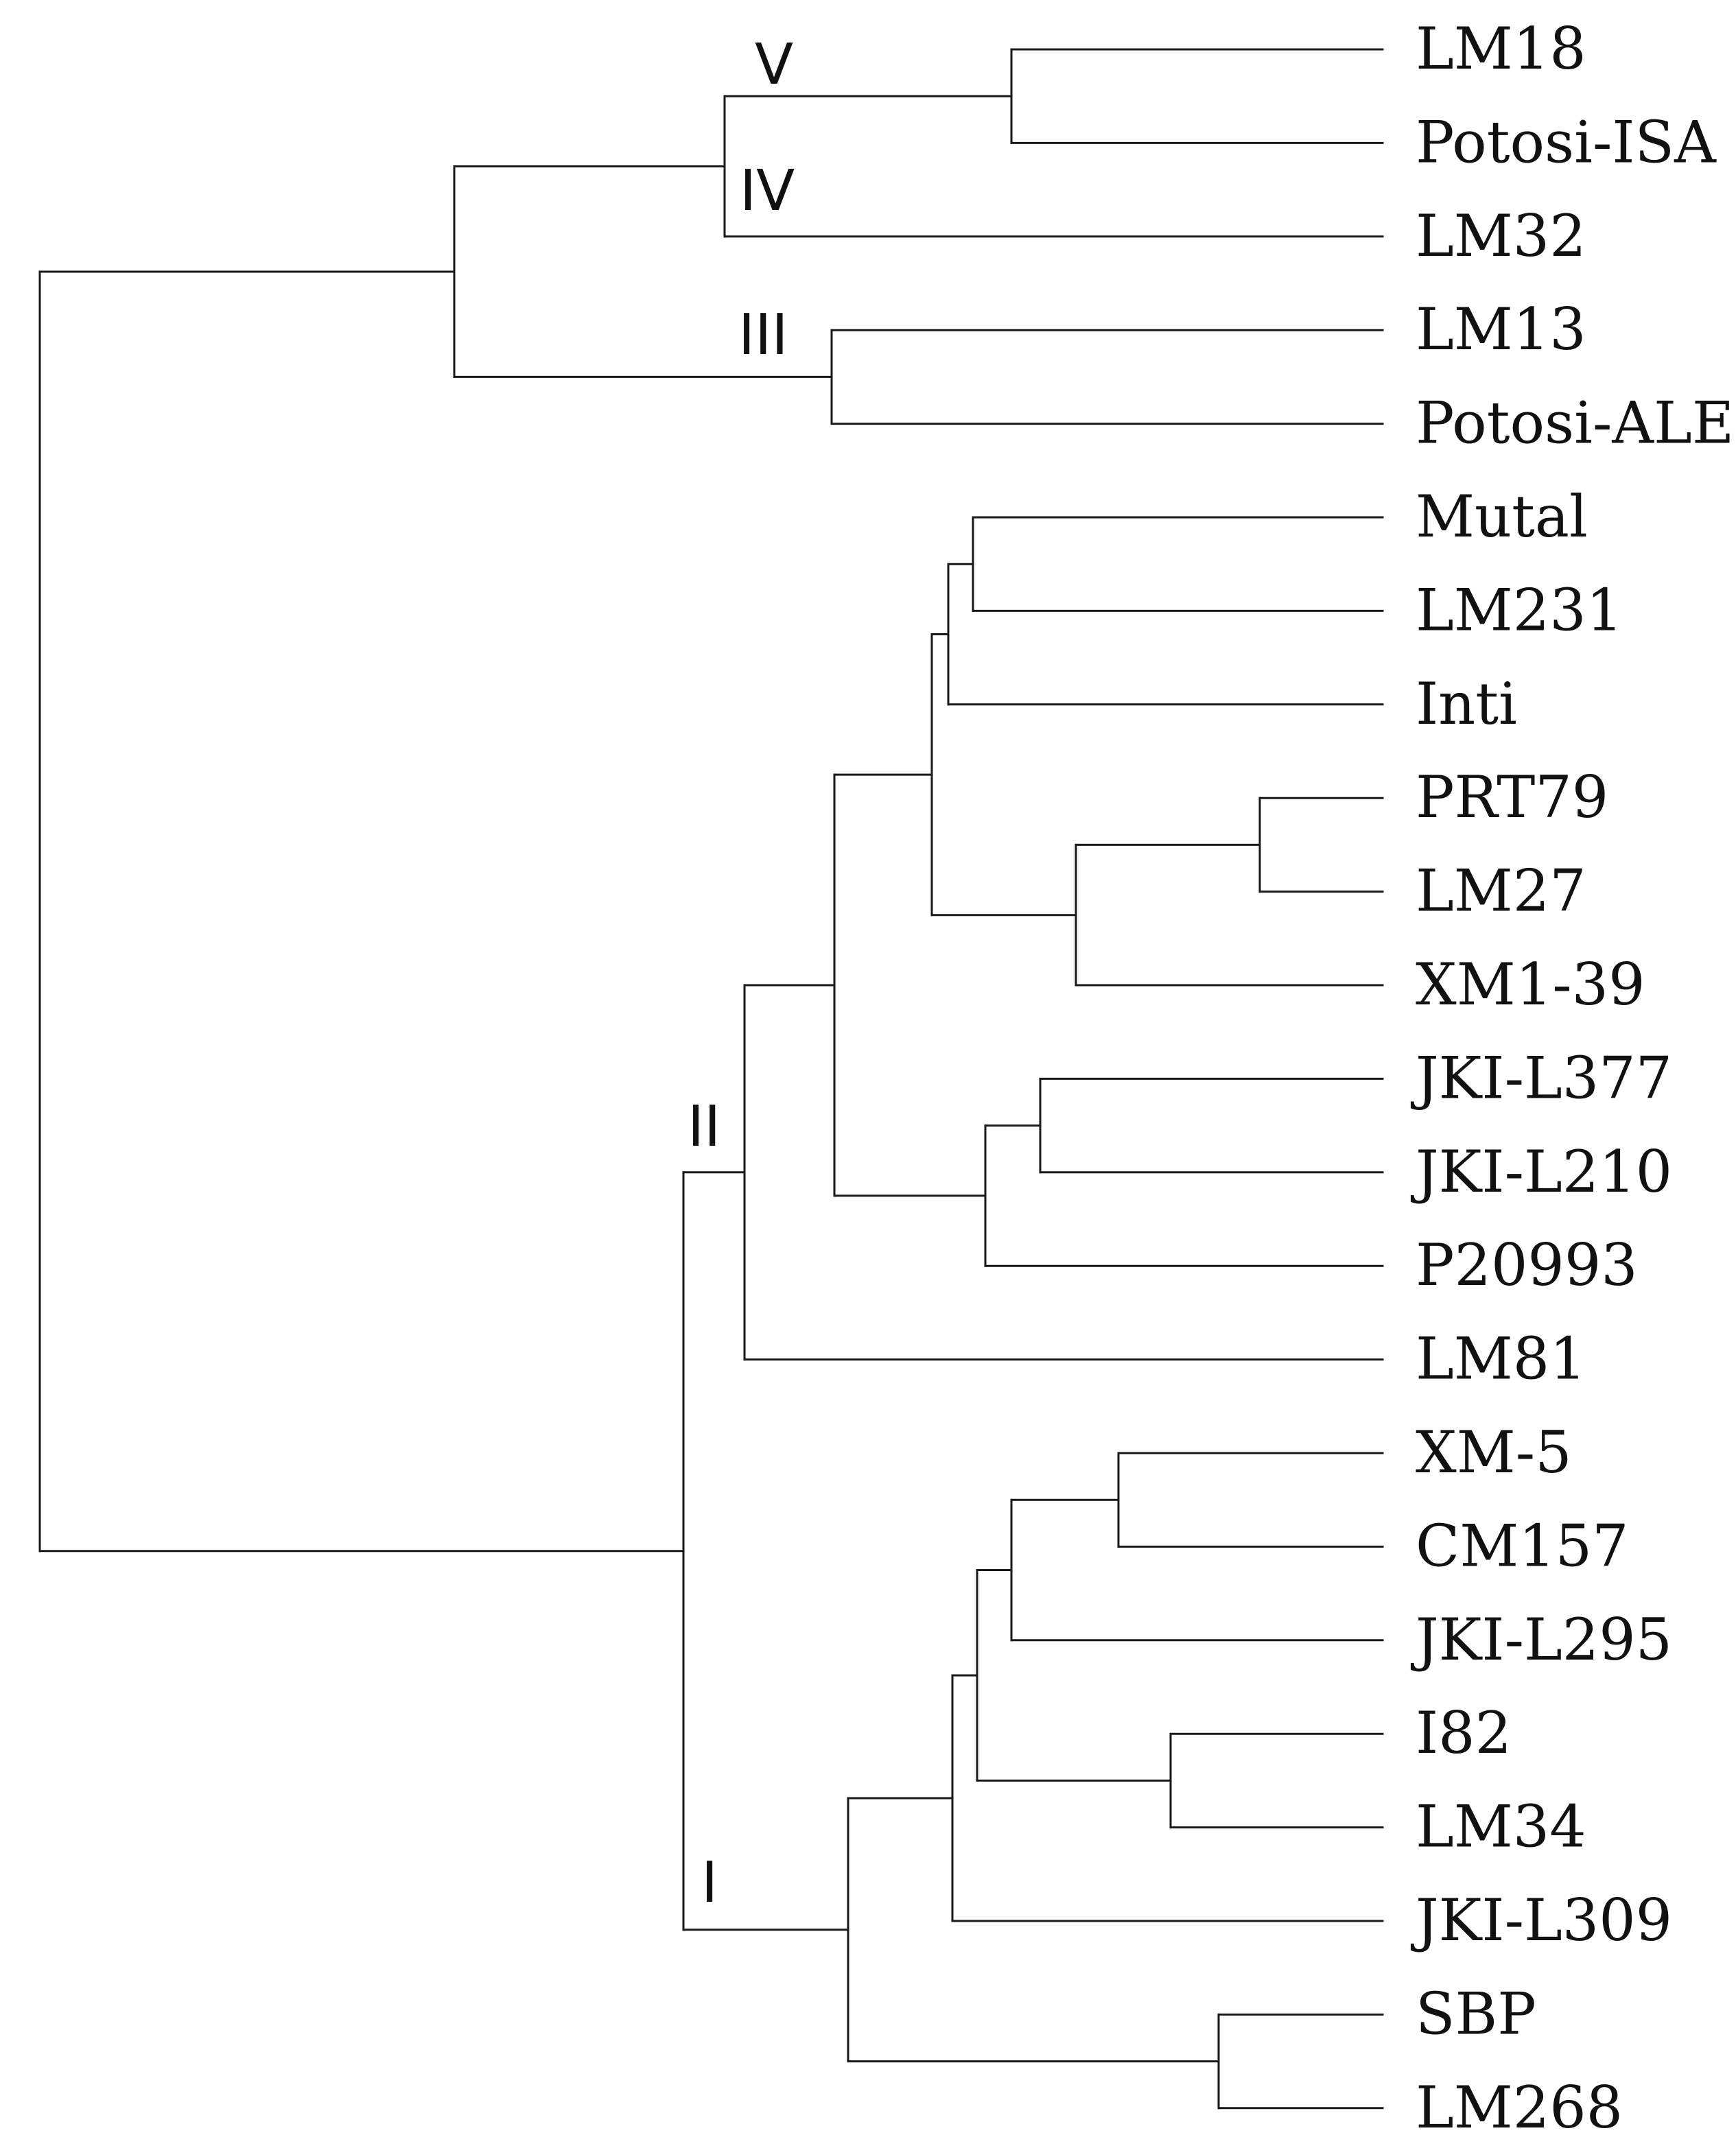 Image resolution: width=1736 pixels, height=2146 pixels. I want to click on leaf-label-p20993: P20993, so click(1527, 1265).